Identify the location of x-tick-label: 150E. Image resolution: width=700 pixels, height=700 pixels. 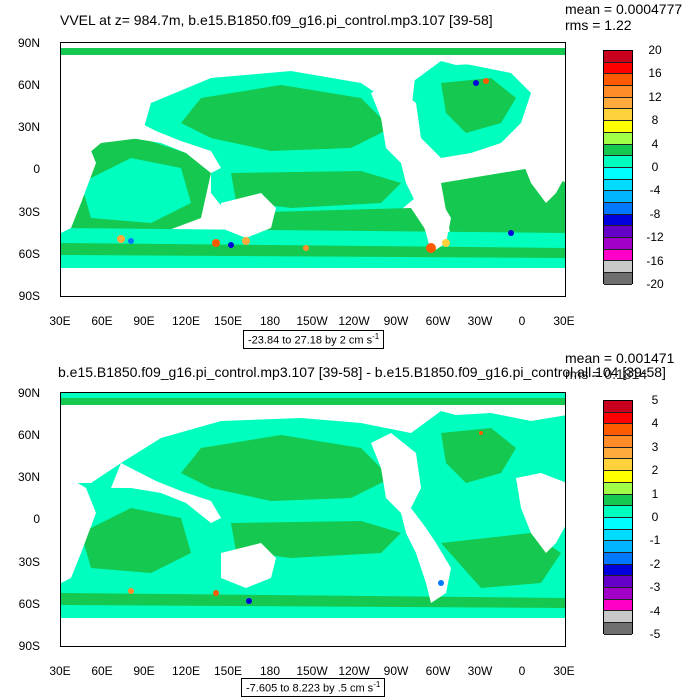
(228, 321).